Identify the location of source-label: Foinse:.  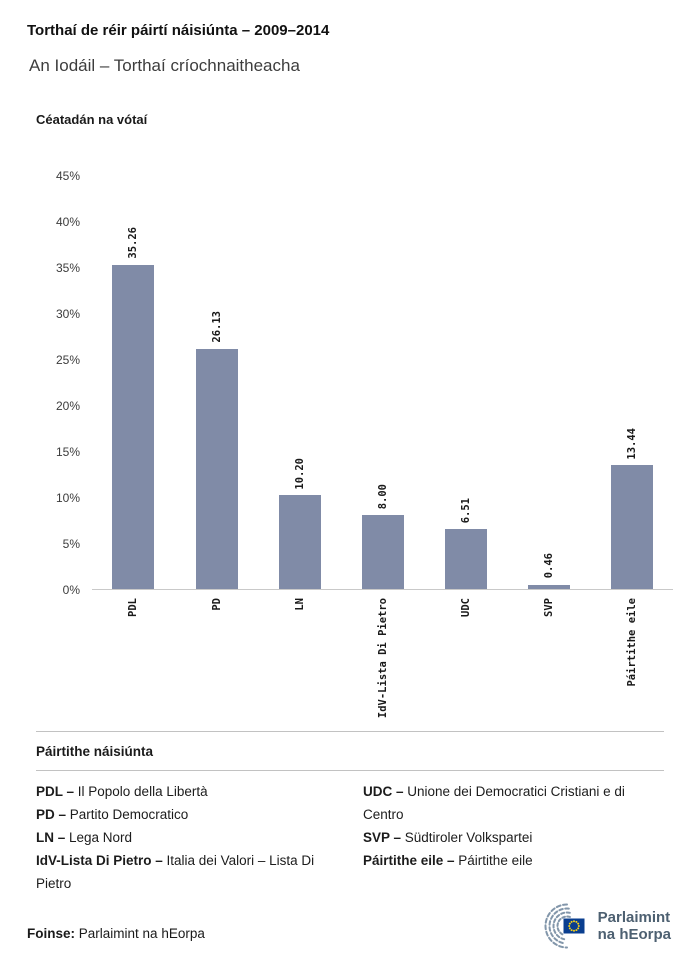
(51, 933).